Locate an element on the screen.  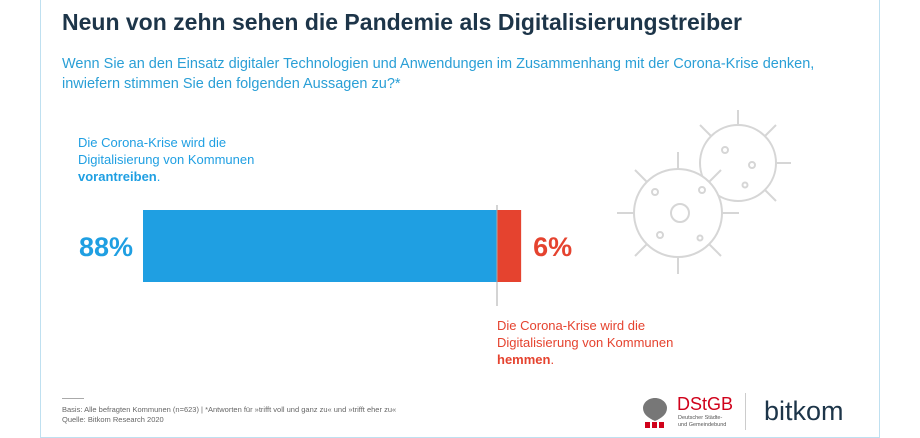
footnote: Quelle: Bitkom Research 2020 is located at coordinates (113, 419).